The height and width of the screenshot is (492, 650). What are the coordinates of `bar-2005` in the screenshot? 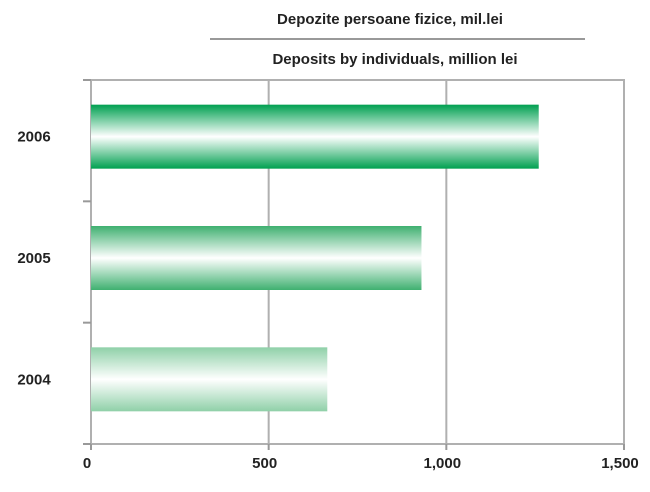 It's located at (256, 258).